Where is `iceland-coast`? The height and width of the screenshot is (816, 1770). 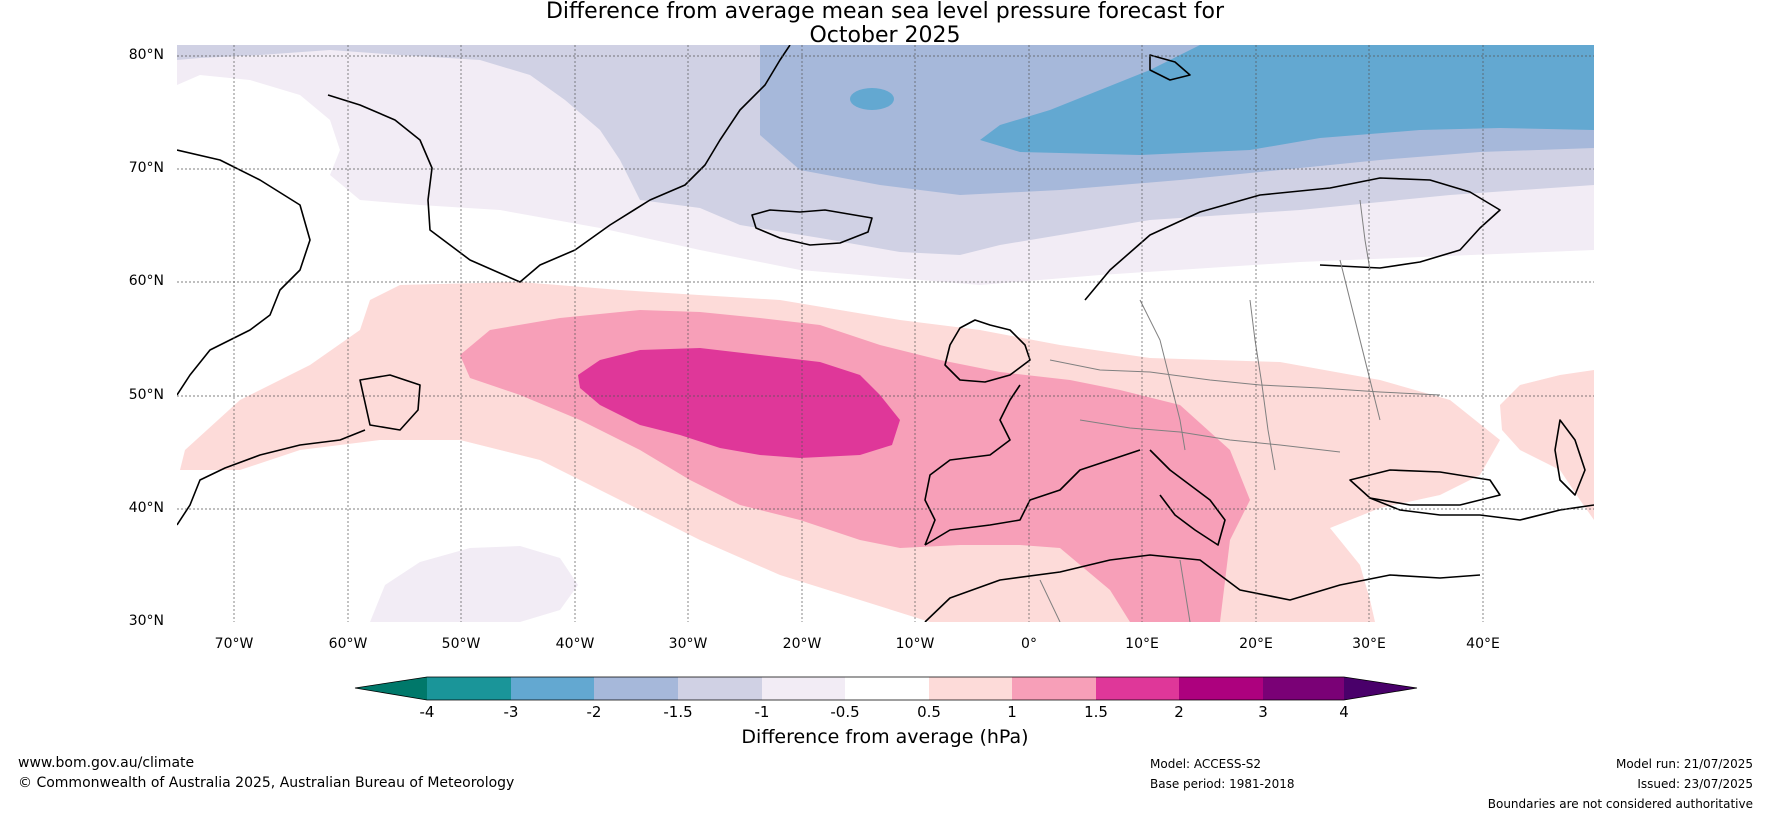 iceland-coast is located at coordinates (812, 227).